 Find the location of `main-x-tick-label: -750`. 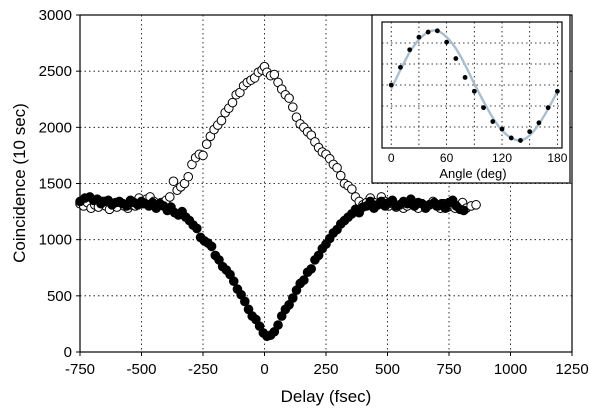

main-x-tick-label: -750 is located at coordinates (80, 369).